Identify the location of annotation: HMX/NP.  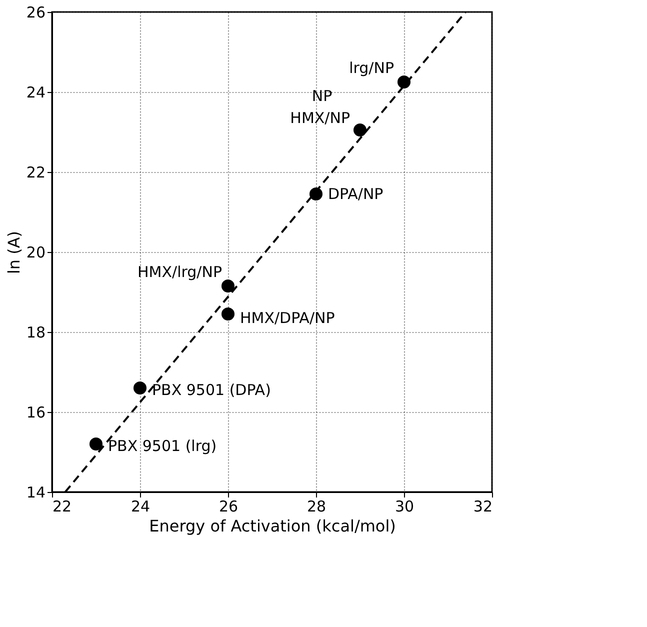
(320, 118).